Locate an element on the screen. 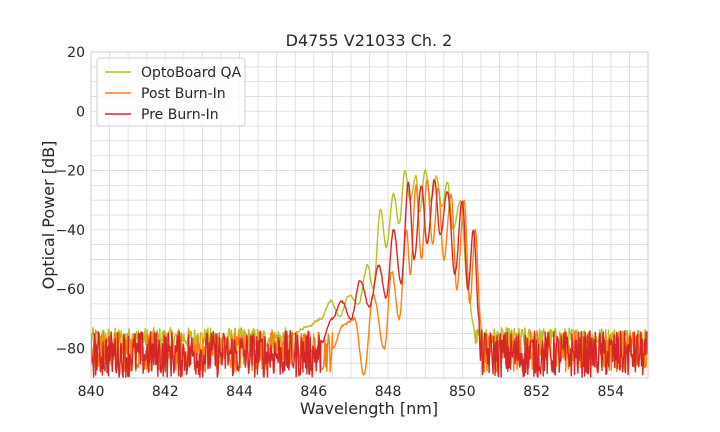  y-tick-label: 0 is located at coordinates (80, 112).